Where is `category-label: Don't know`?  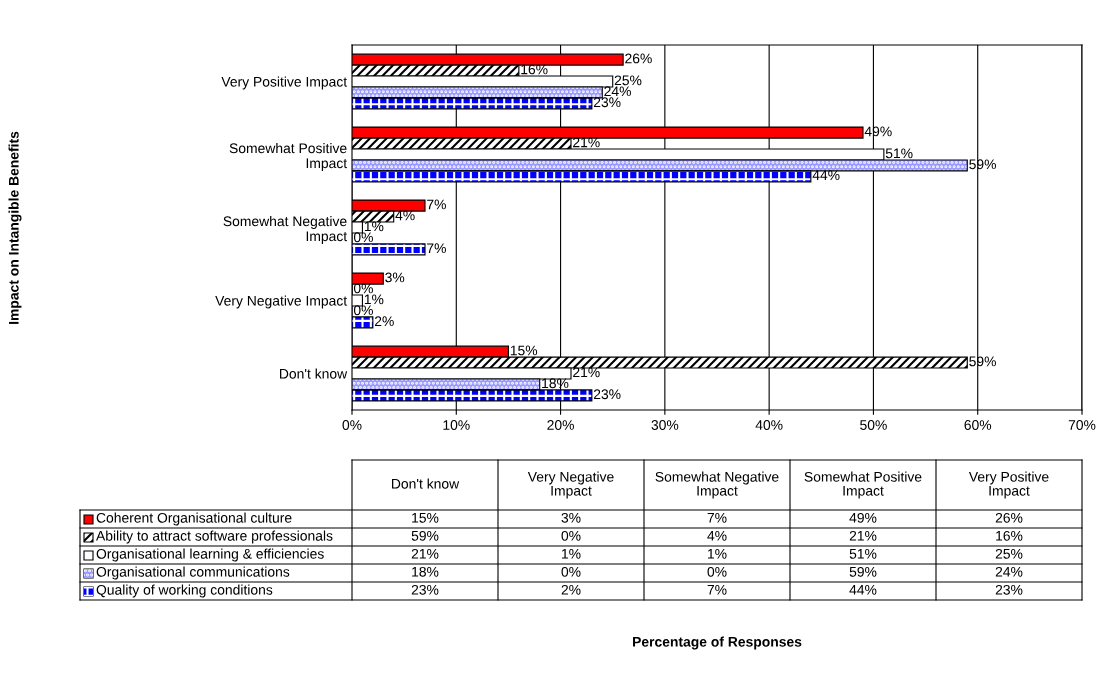
category-label: Don't know is located at coordinates (426, 483).